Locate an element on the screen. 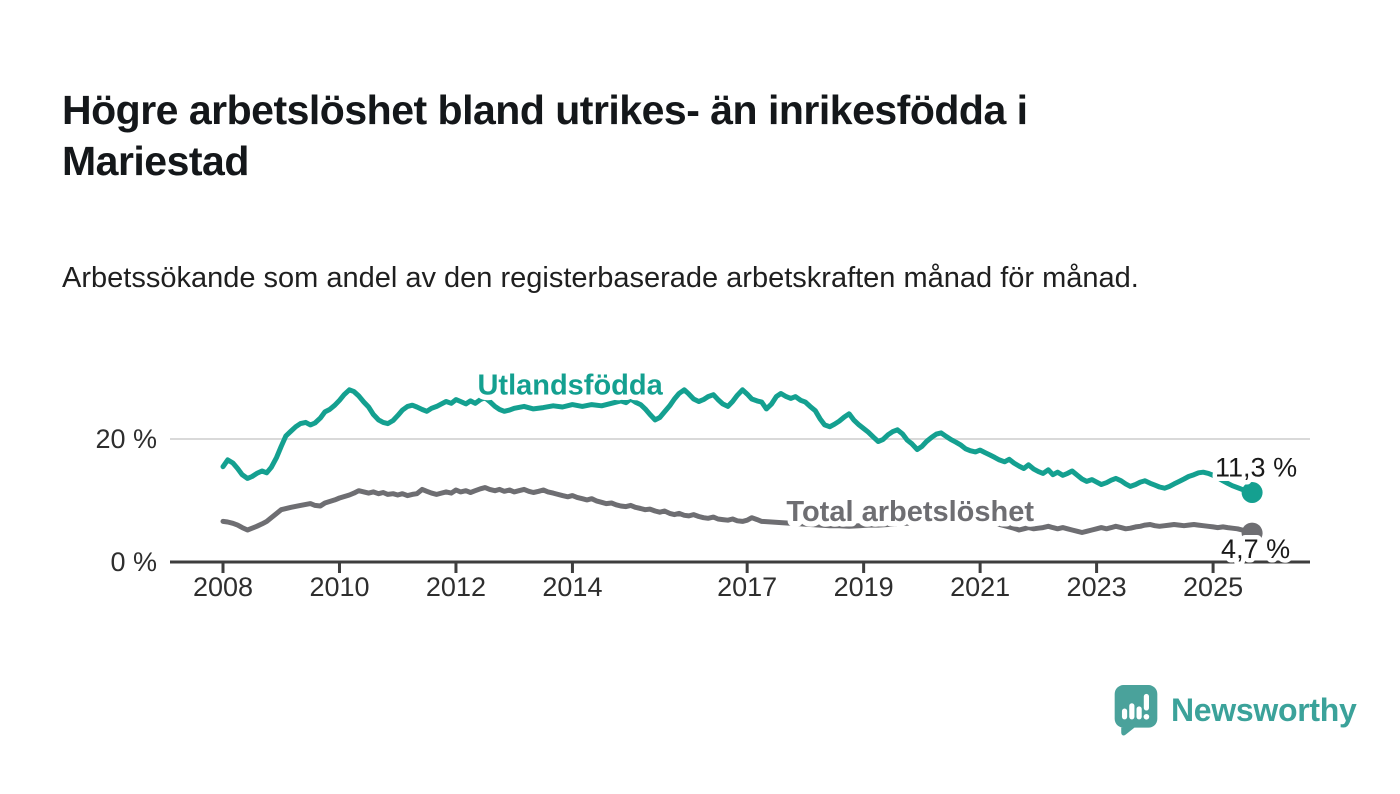 The image size is (1400, 794). x-tick-label-2023: 2023 is located at coordinates (1097, 587).